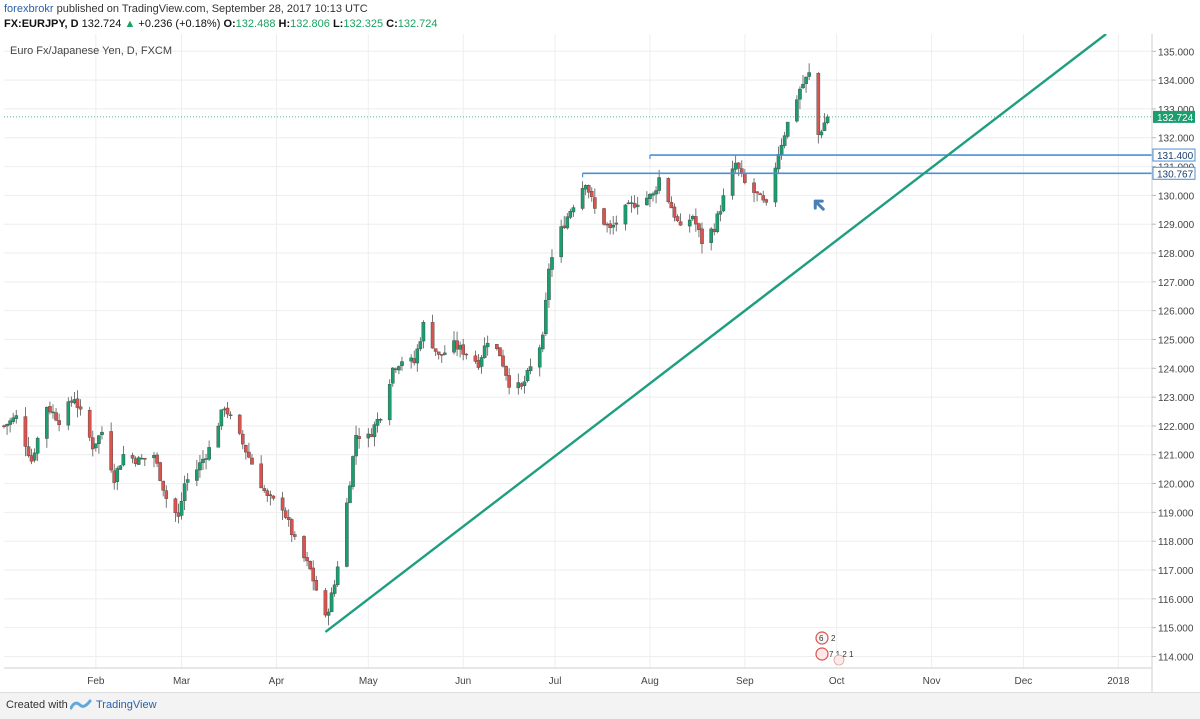  What do you see at coordinates (821, 638) in the screenshot?
I see `svg-text: 6` at bounding box center [821, 638].